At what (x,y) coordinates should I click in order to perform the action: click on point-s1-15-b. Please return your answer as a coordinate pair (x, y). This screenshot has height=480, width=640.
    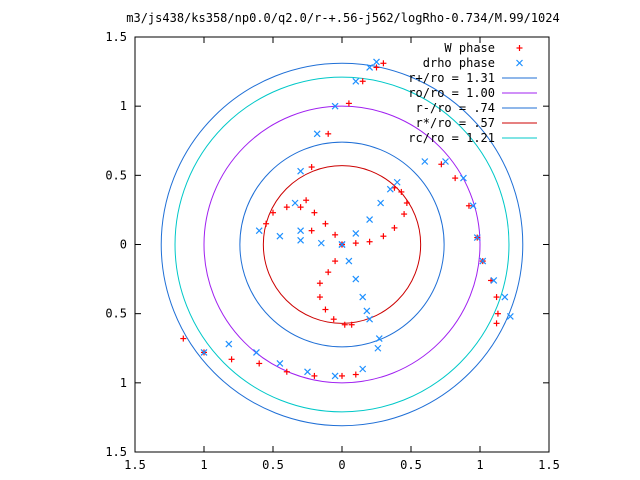
    Looking at the image, I should click on (367, 311).